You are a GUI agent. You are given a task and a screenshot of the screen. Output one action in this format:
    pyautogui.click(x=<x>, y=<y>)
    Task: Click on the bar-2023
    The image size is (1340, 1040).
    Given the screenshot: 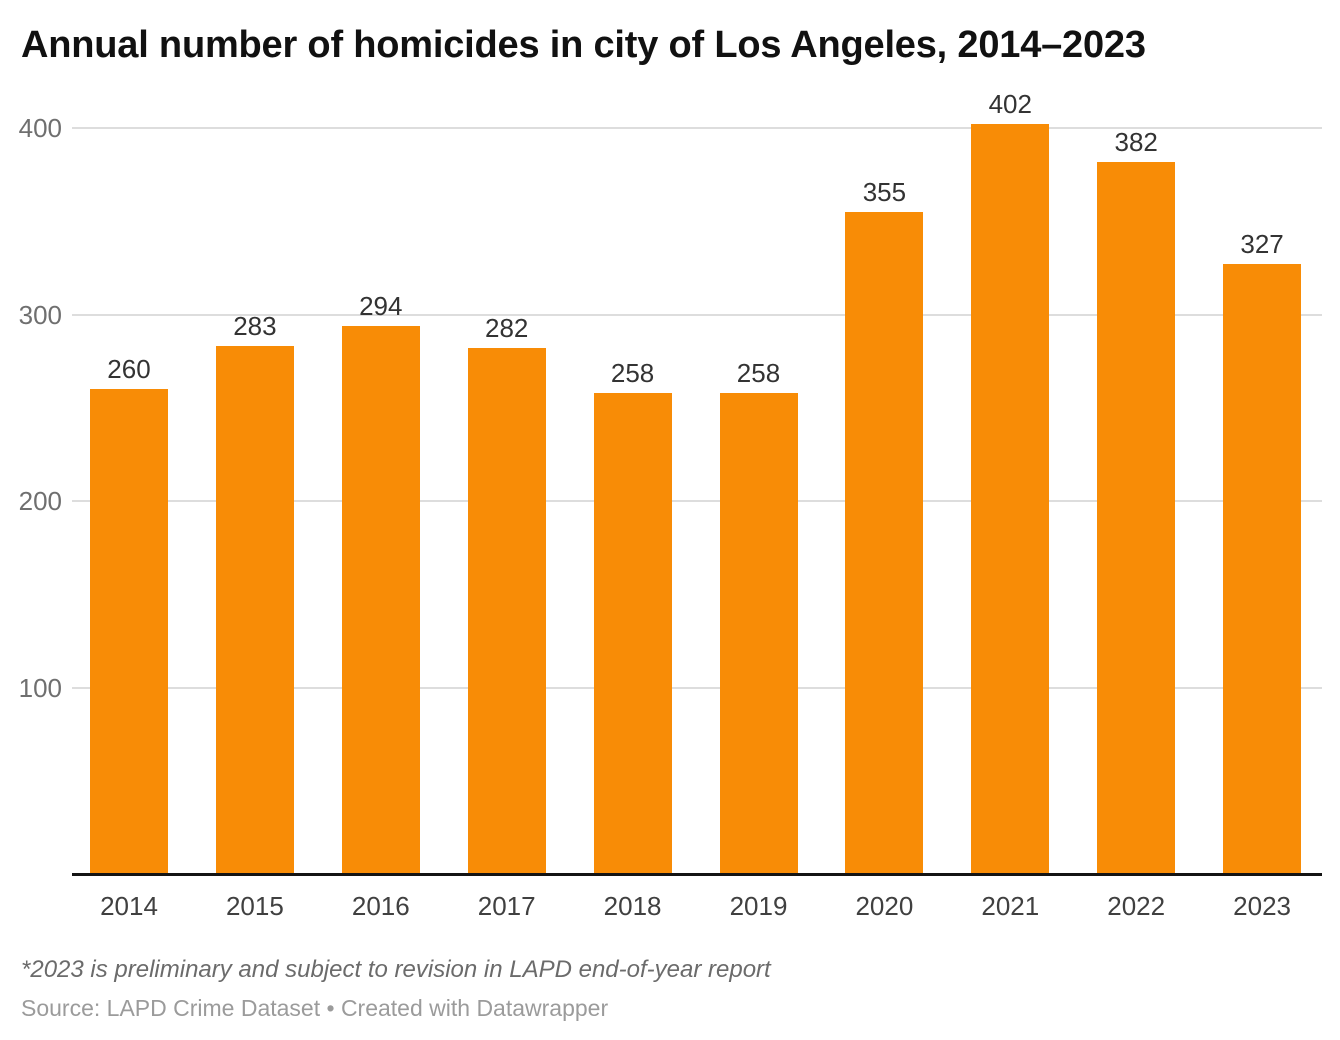 What is the action you would take?
    pyautogui.click(x=1262, y=569)
    